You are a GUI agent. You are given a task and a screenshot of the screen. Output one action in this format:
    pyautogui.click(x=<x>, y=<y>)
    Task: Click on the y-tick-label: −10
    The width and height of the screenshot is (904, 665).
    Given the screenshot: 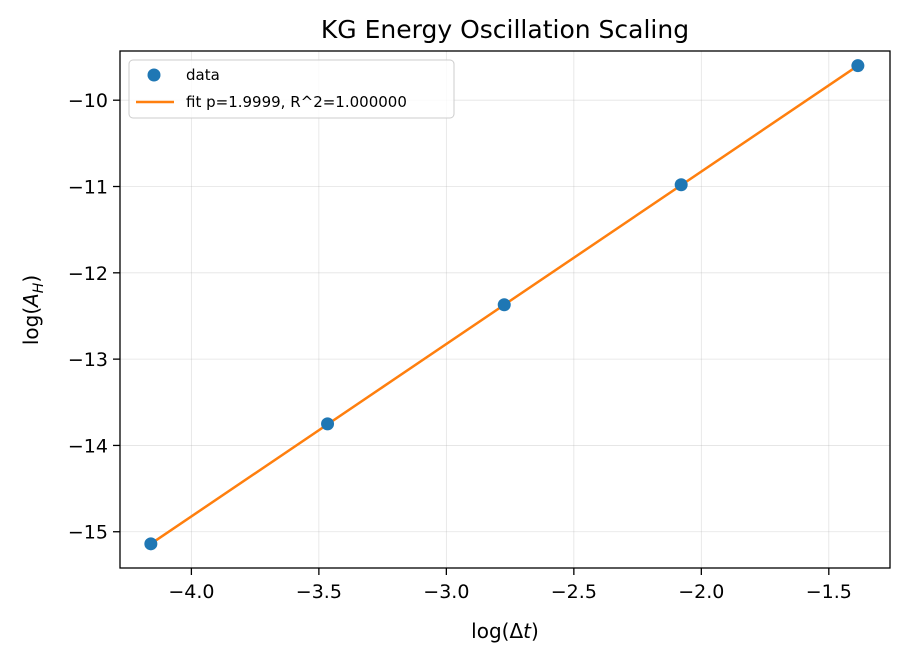 What is the action you would take?
    pyautogui.click(x=88, y=101)
    